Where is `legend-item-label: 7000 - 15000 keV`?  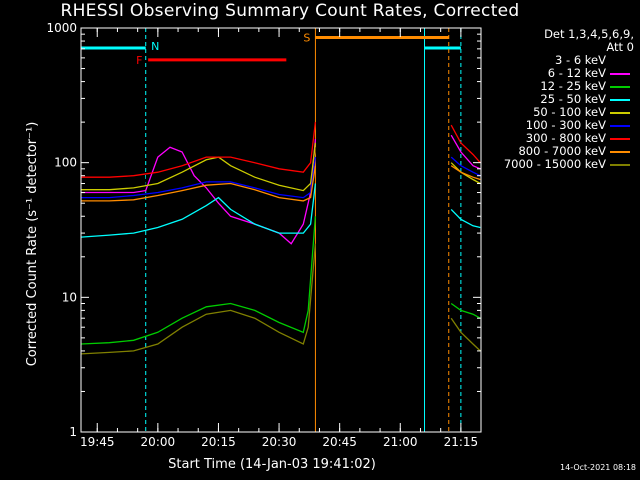 legend-item-label: 7000 - 15000 keV is located at coordinates (554, 164).